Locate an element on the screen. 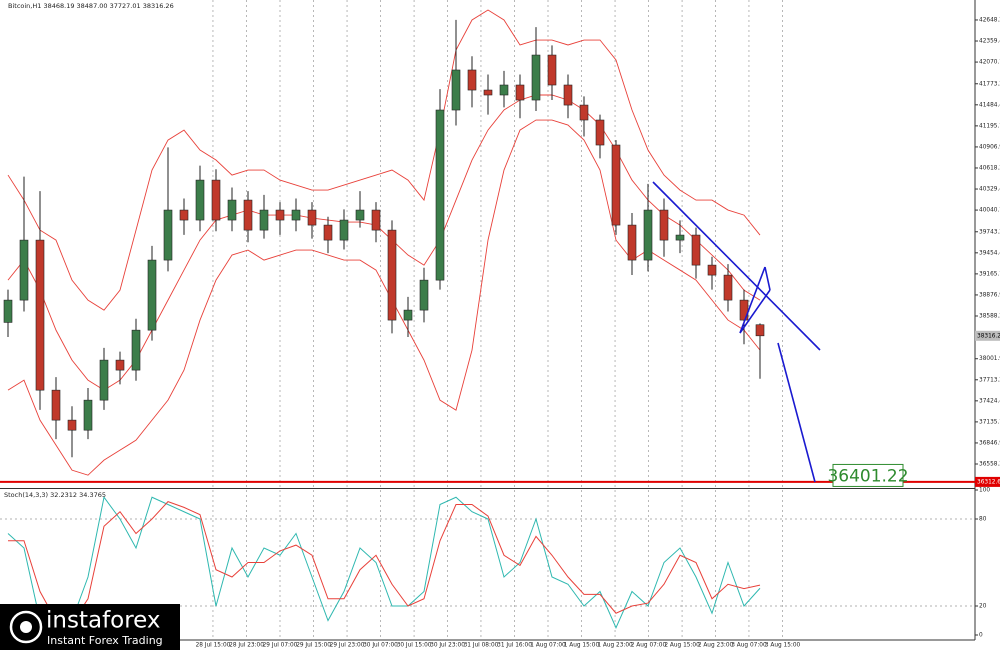  y-tick-label: 39165.70 is located at coordinates (989, 274).